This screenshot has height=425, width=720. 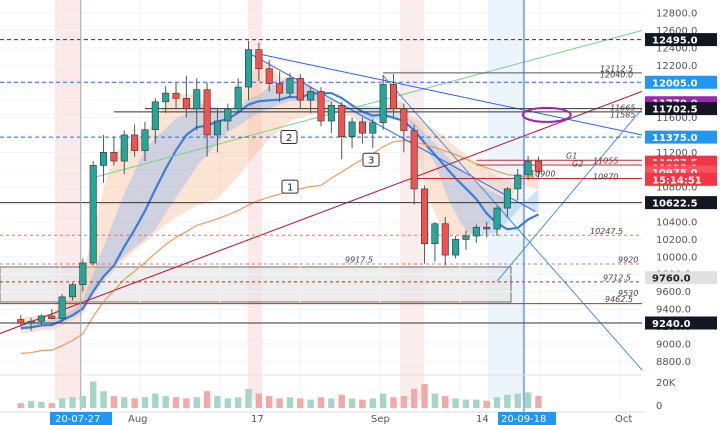 I want to click on level-annotation: 11585, so click(x=622, y=114).